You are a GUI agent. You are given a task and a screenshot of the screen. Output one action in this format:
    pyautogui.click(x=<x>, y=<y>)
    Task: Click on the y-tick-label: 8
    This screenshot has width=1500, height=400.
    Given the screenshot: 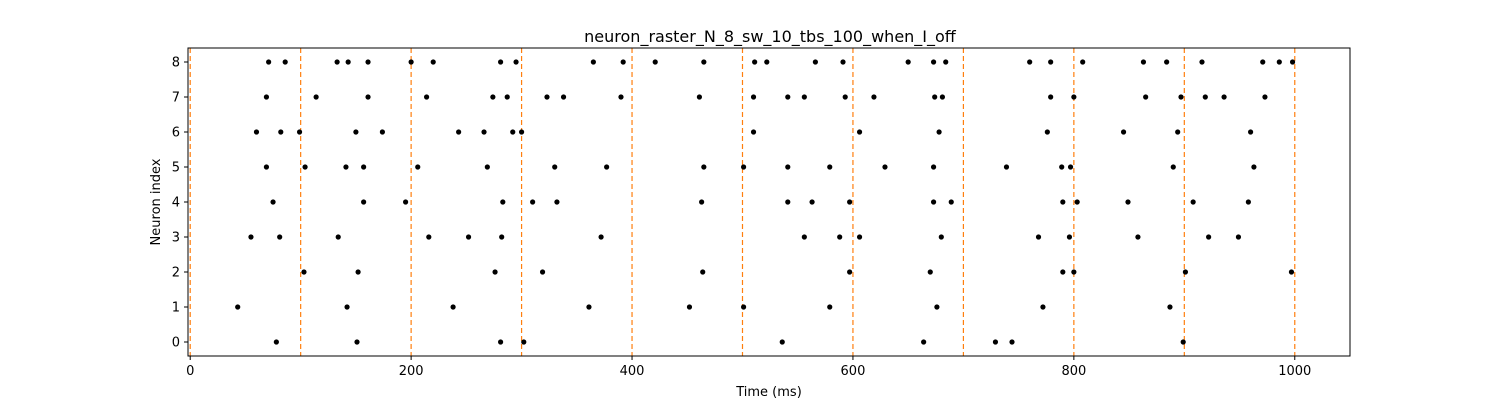 What is the action you would take?
    pyautogui.click(x=176, y=63)
    